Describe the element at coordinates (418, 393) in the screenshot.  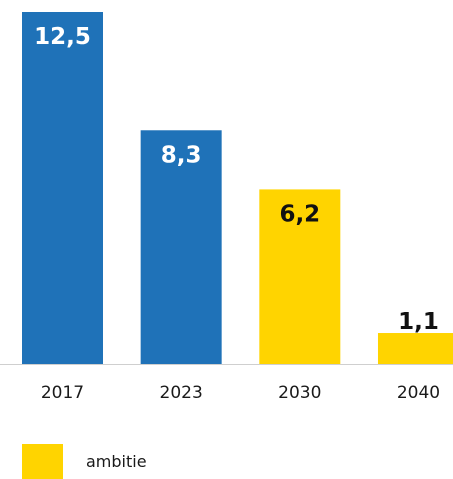
I see `x-tick-2040: 2040` at that location.